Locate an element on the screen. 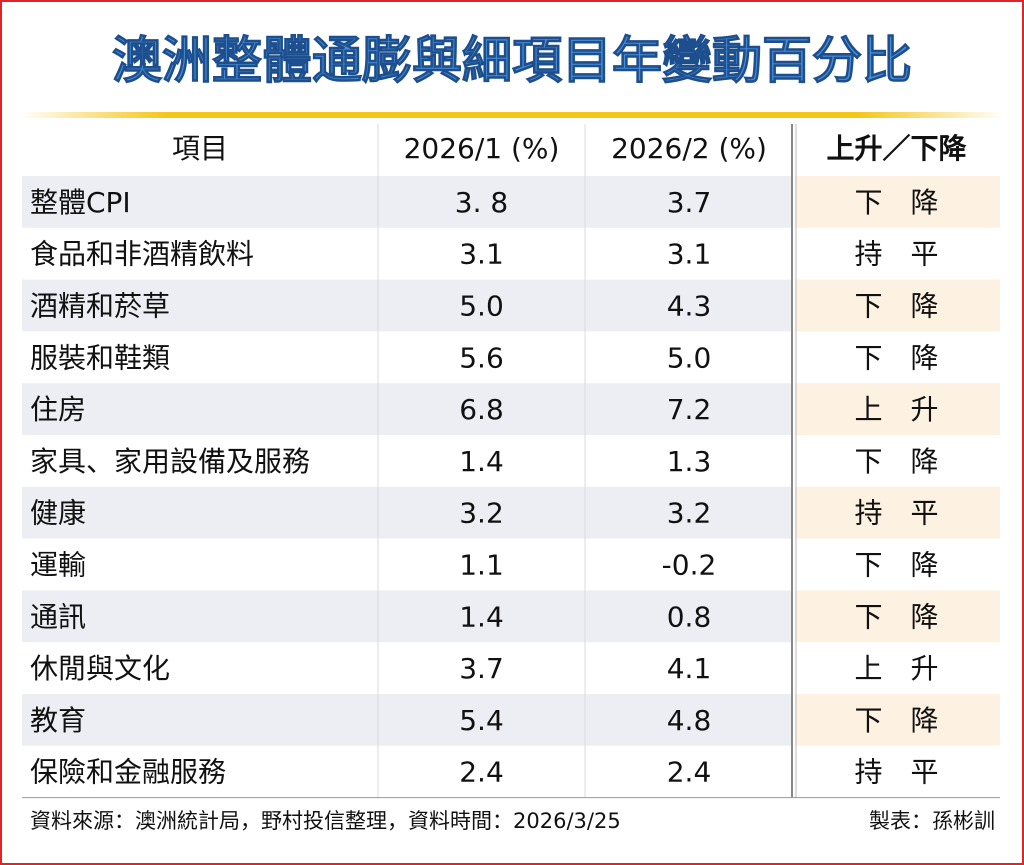  cell: 4.3 is located at coordinates (689, 306).